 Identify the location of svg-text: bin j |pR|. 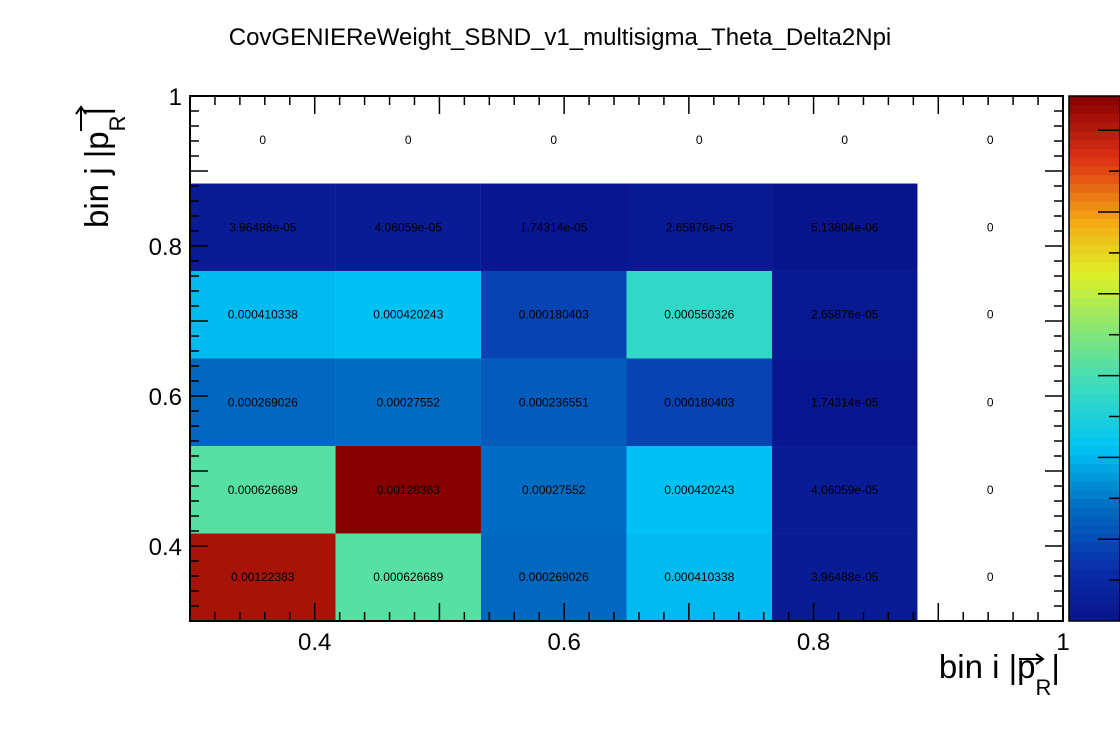
(104, 167).